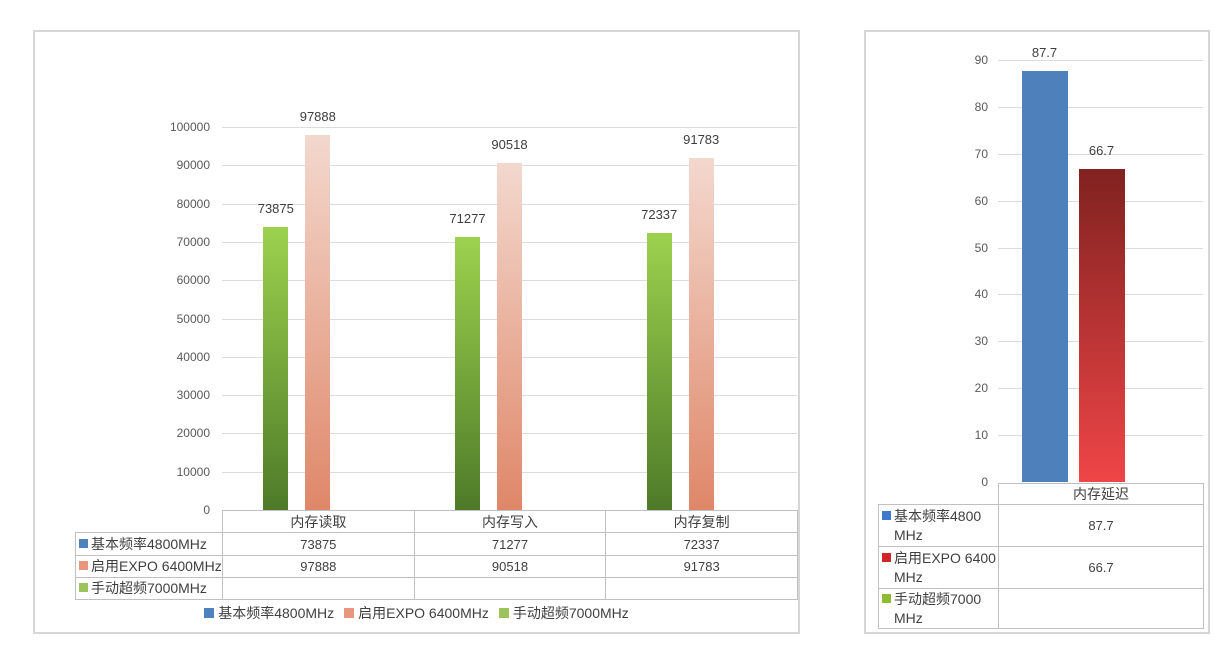 The width and height of the screenshot is (1228, 672). I want to click on table-row: 启用EXPO 6400 MHz 66.7, so click(1041, 567).